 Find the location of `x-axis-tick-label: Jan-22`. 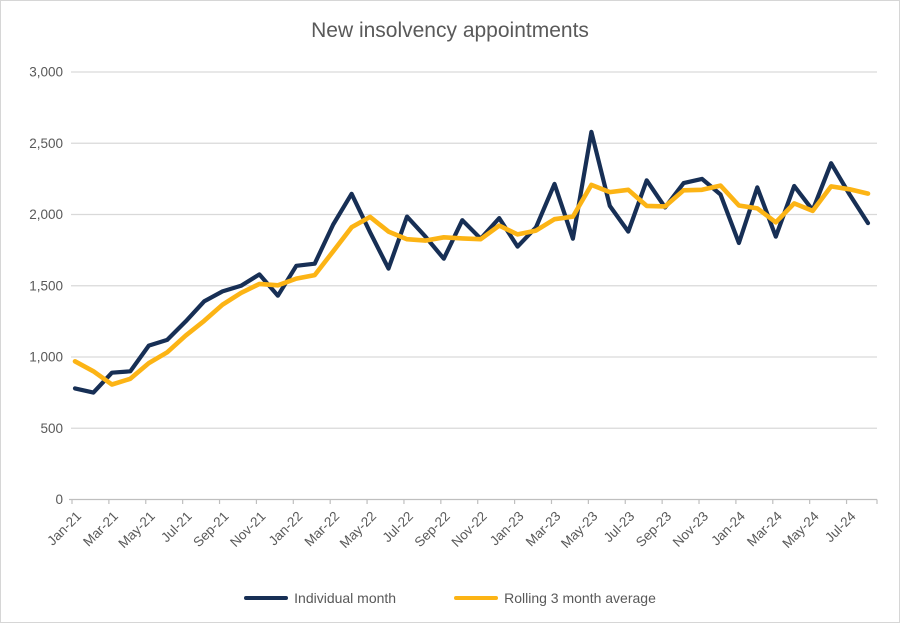

x-axis-tick-label: Jan-22 is located at coordinates (286, 529).